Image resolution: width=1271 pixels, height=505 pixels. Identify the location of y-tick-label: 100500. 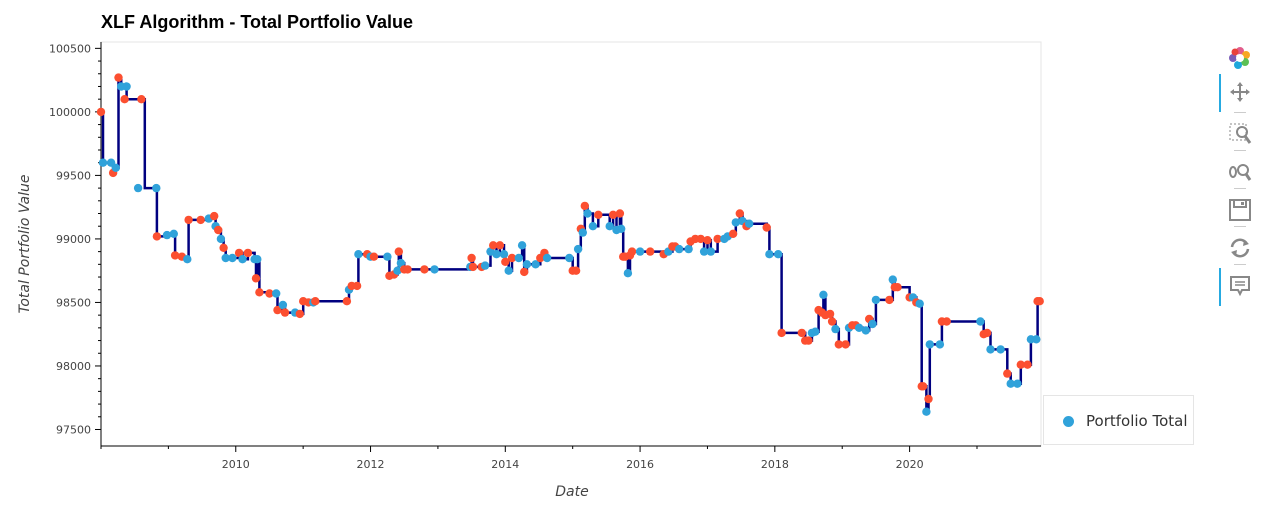
(70, 48).